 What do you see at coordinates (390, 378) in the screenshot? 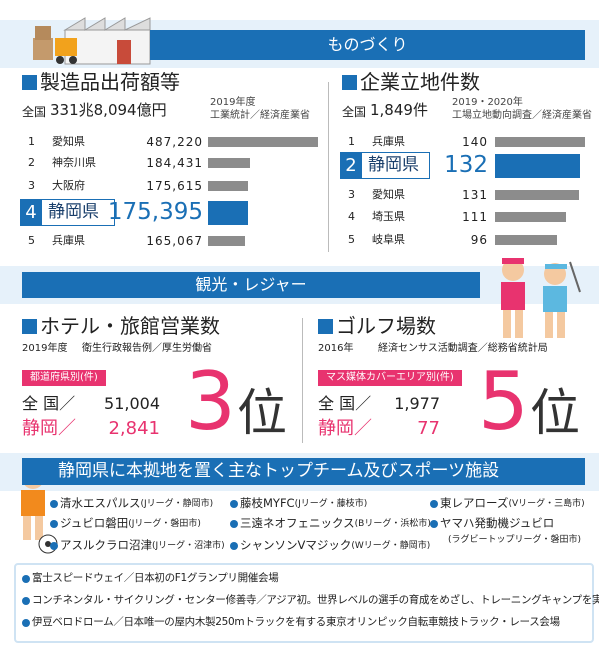
I see `category-label: マス媒体カバーエリア別(件)` at bounding box center [390, 378].